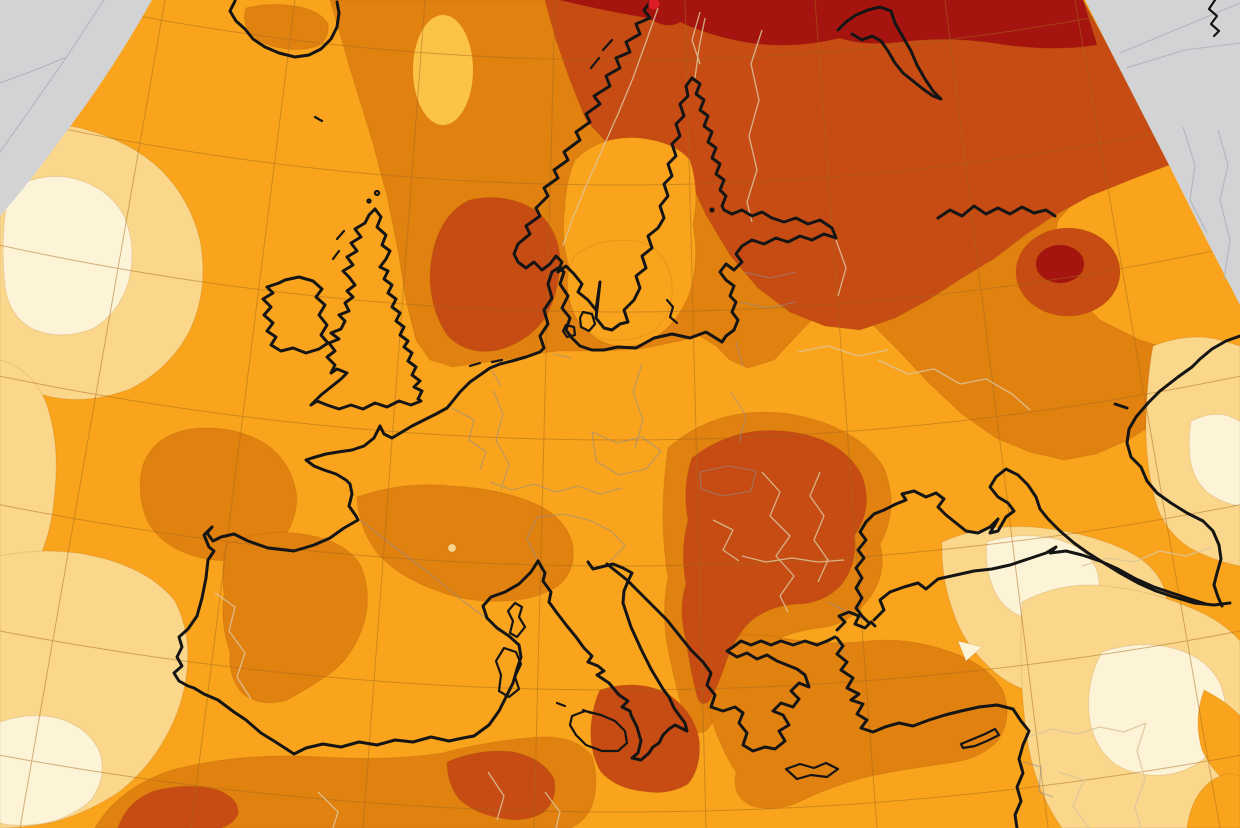  I want to click on border-bosnia, so click(726, 540).